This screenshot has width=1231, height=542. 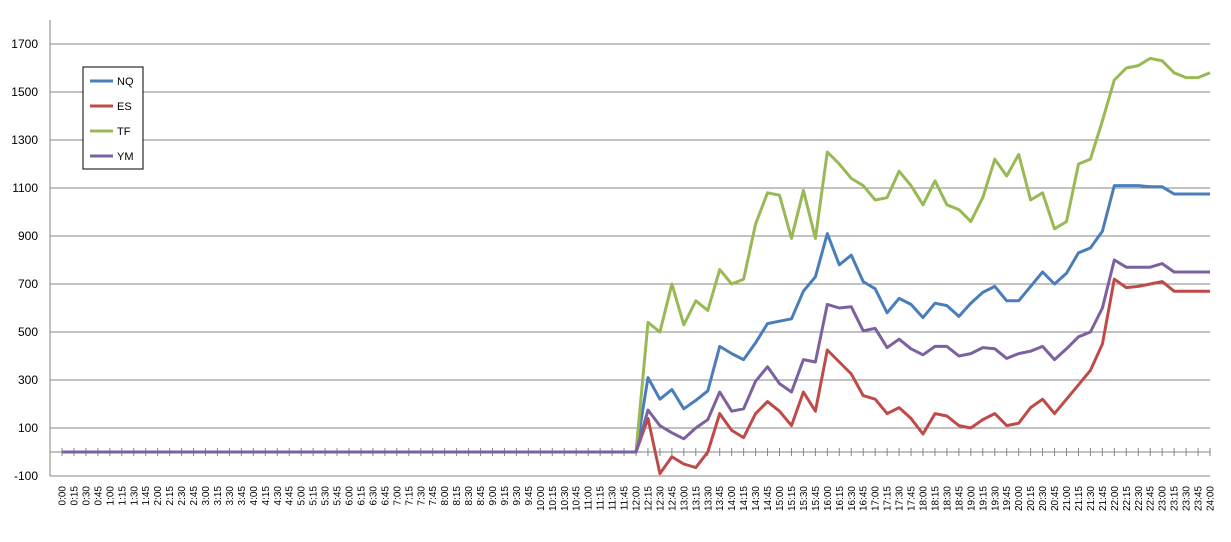 What do you see at coordinates (1139, 498) in the screenshot?
I see `x-tick-label: 22:30` at bounding box center [1139, 498].